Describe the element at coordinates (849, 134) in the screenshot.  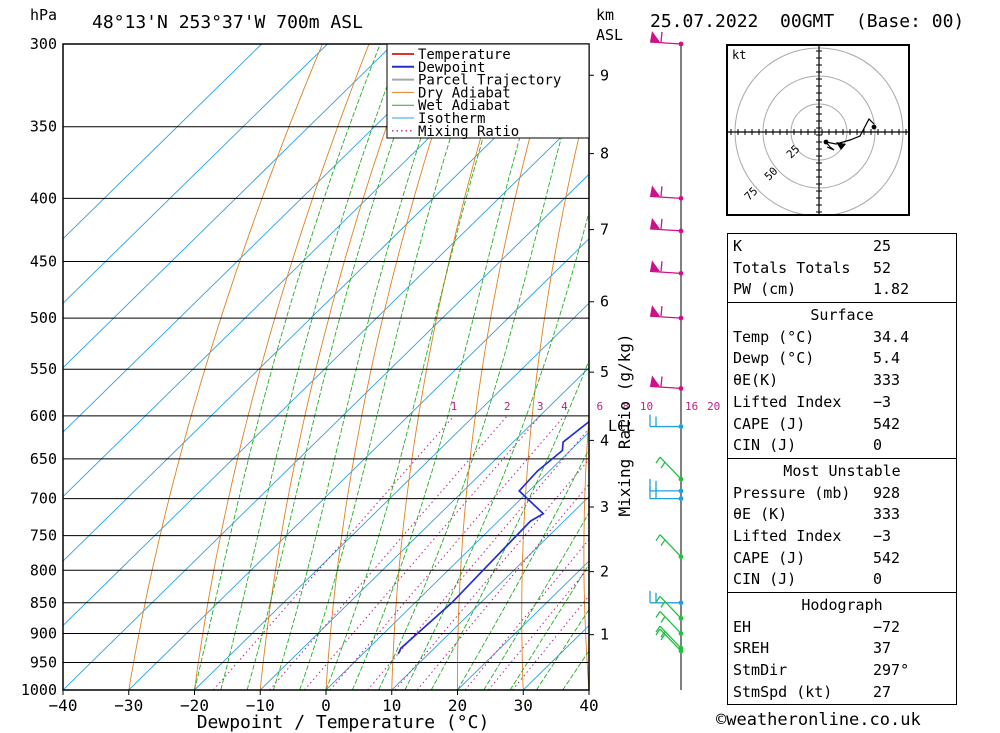
I see `hodograph-trace` at that location.